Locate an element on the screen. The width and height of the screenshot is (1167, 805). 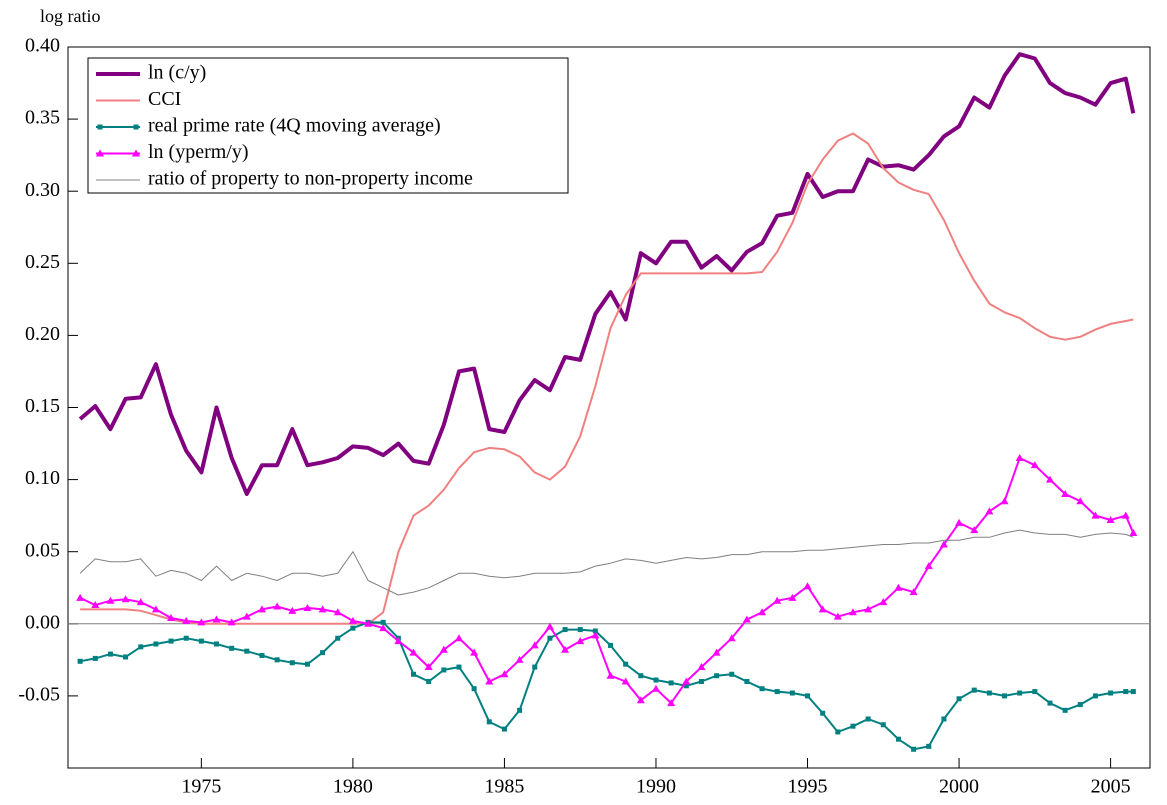
legend-label: CCI is located at coordinates (164, 99).